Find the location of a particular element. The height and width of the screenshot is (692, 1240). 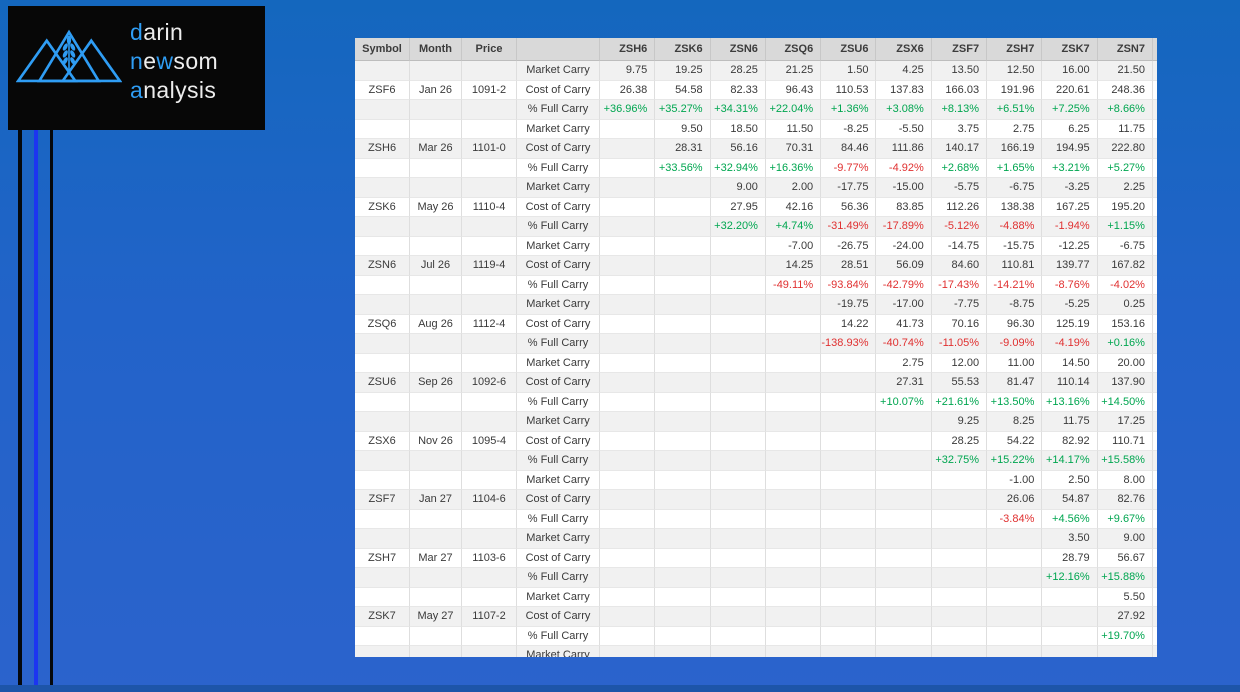

value-cell: 112.26 is located at coordinates (959, 207).